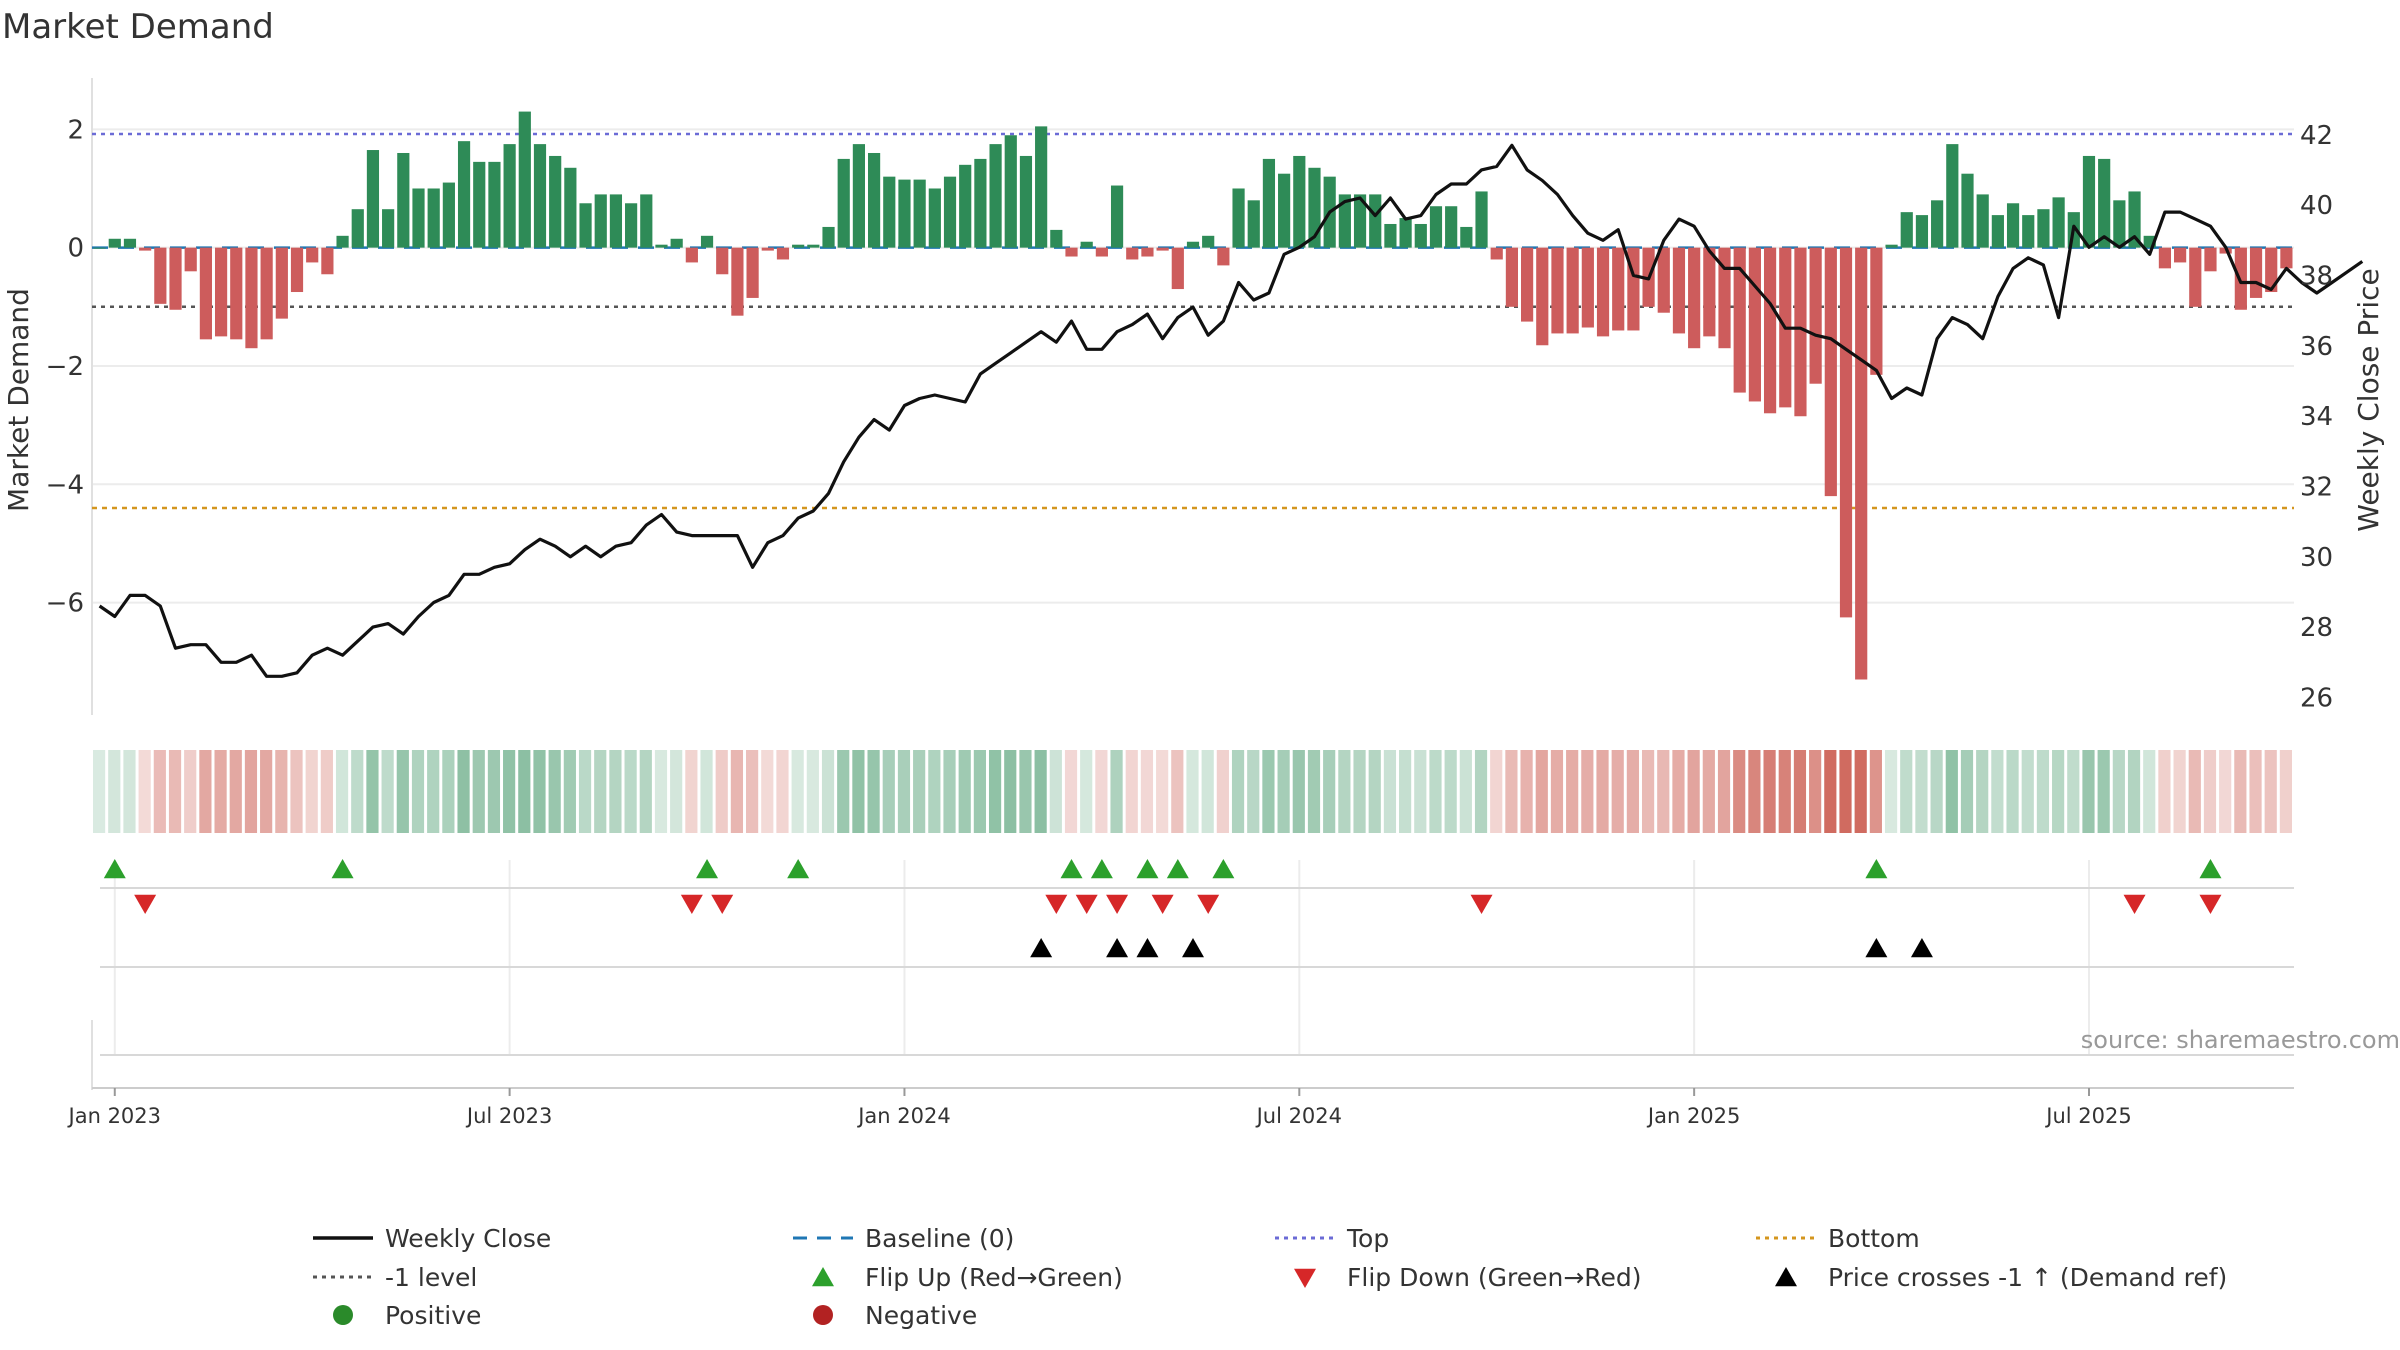 This screenshot has width=2400, height=1350. Describe the element at coordinates (1193, 948) in the screenshot. I see `price-cross-marker` at that location.